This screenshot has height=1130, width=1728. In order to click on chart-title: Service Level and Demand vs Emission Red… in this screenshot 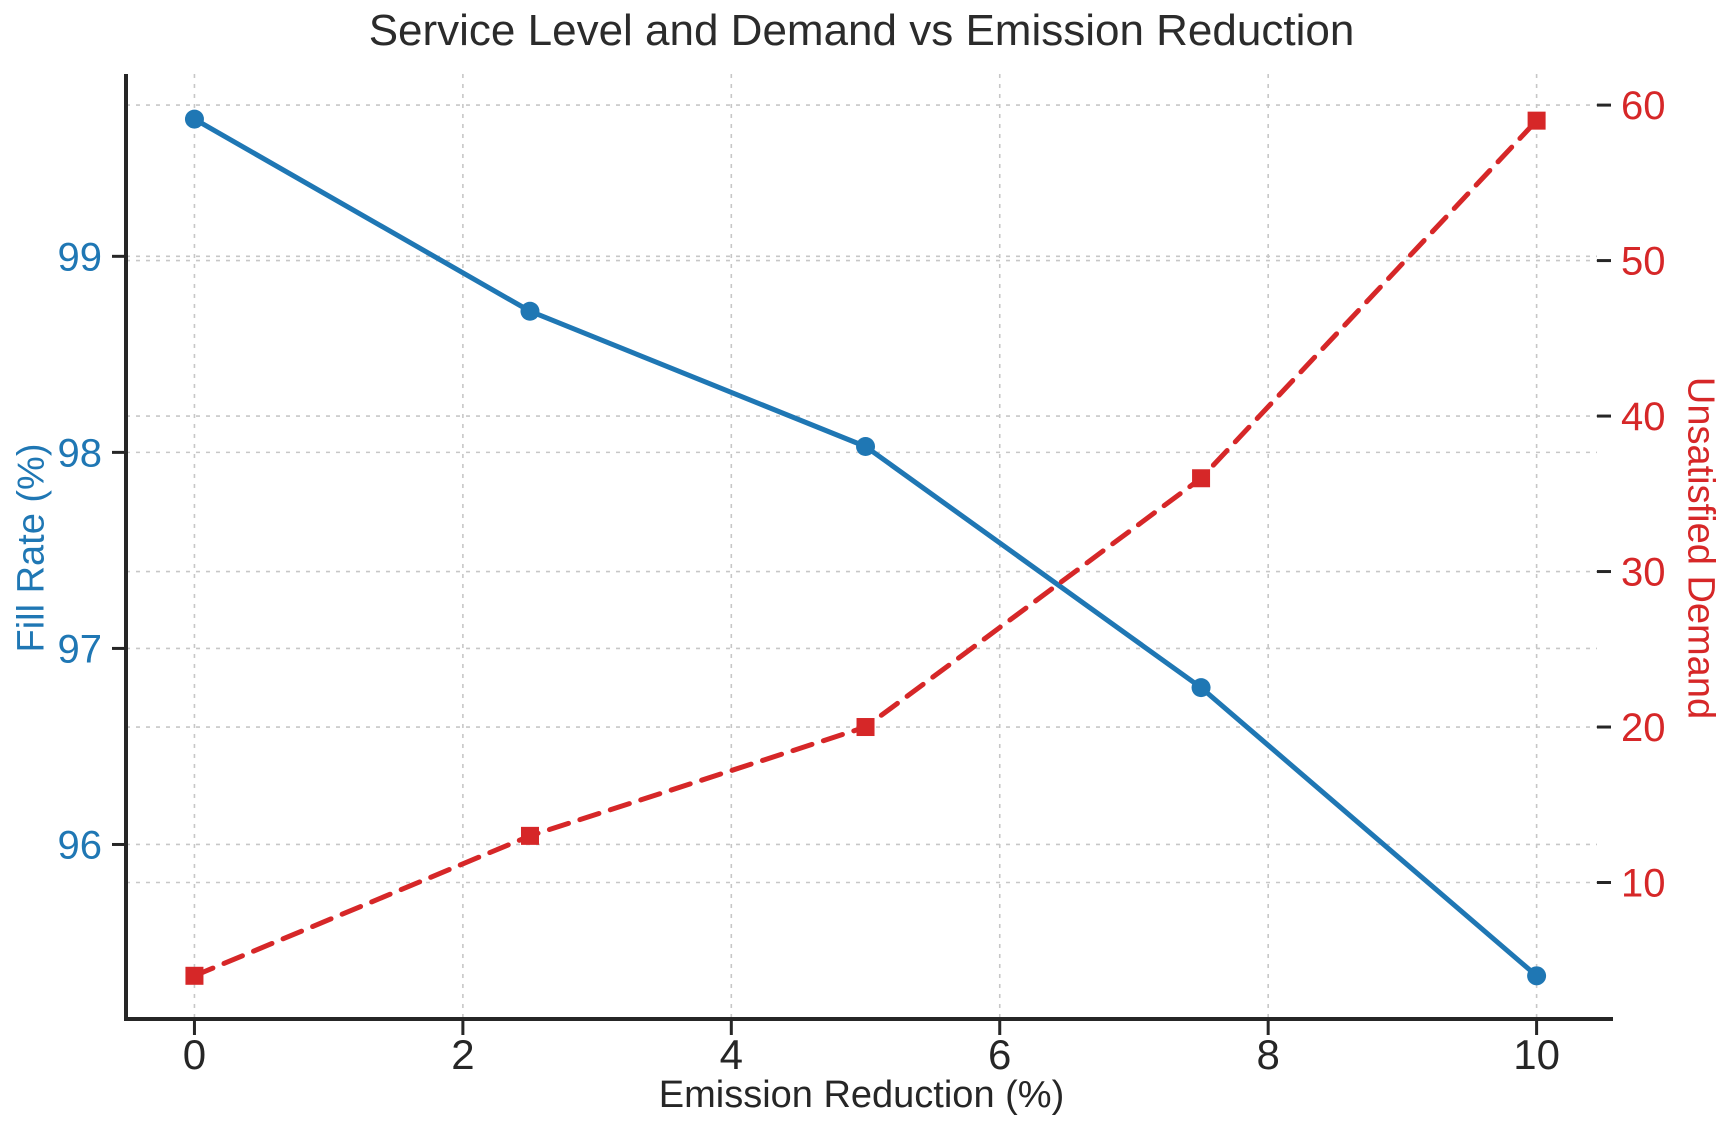, I will do `click(861, 30)`.